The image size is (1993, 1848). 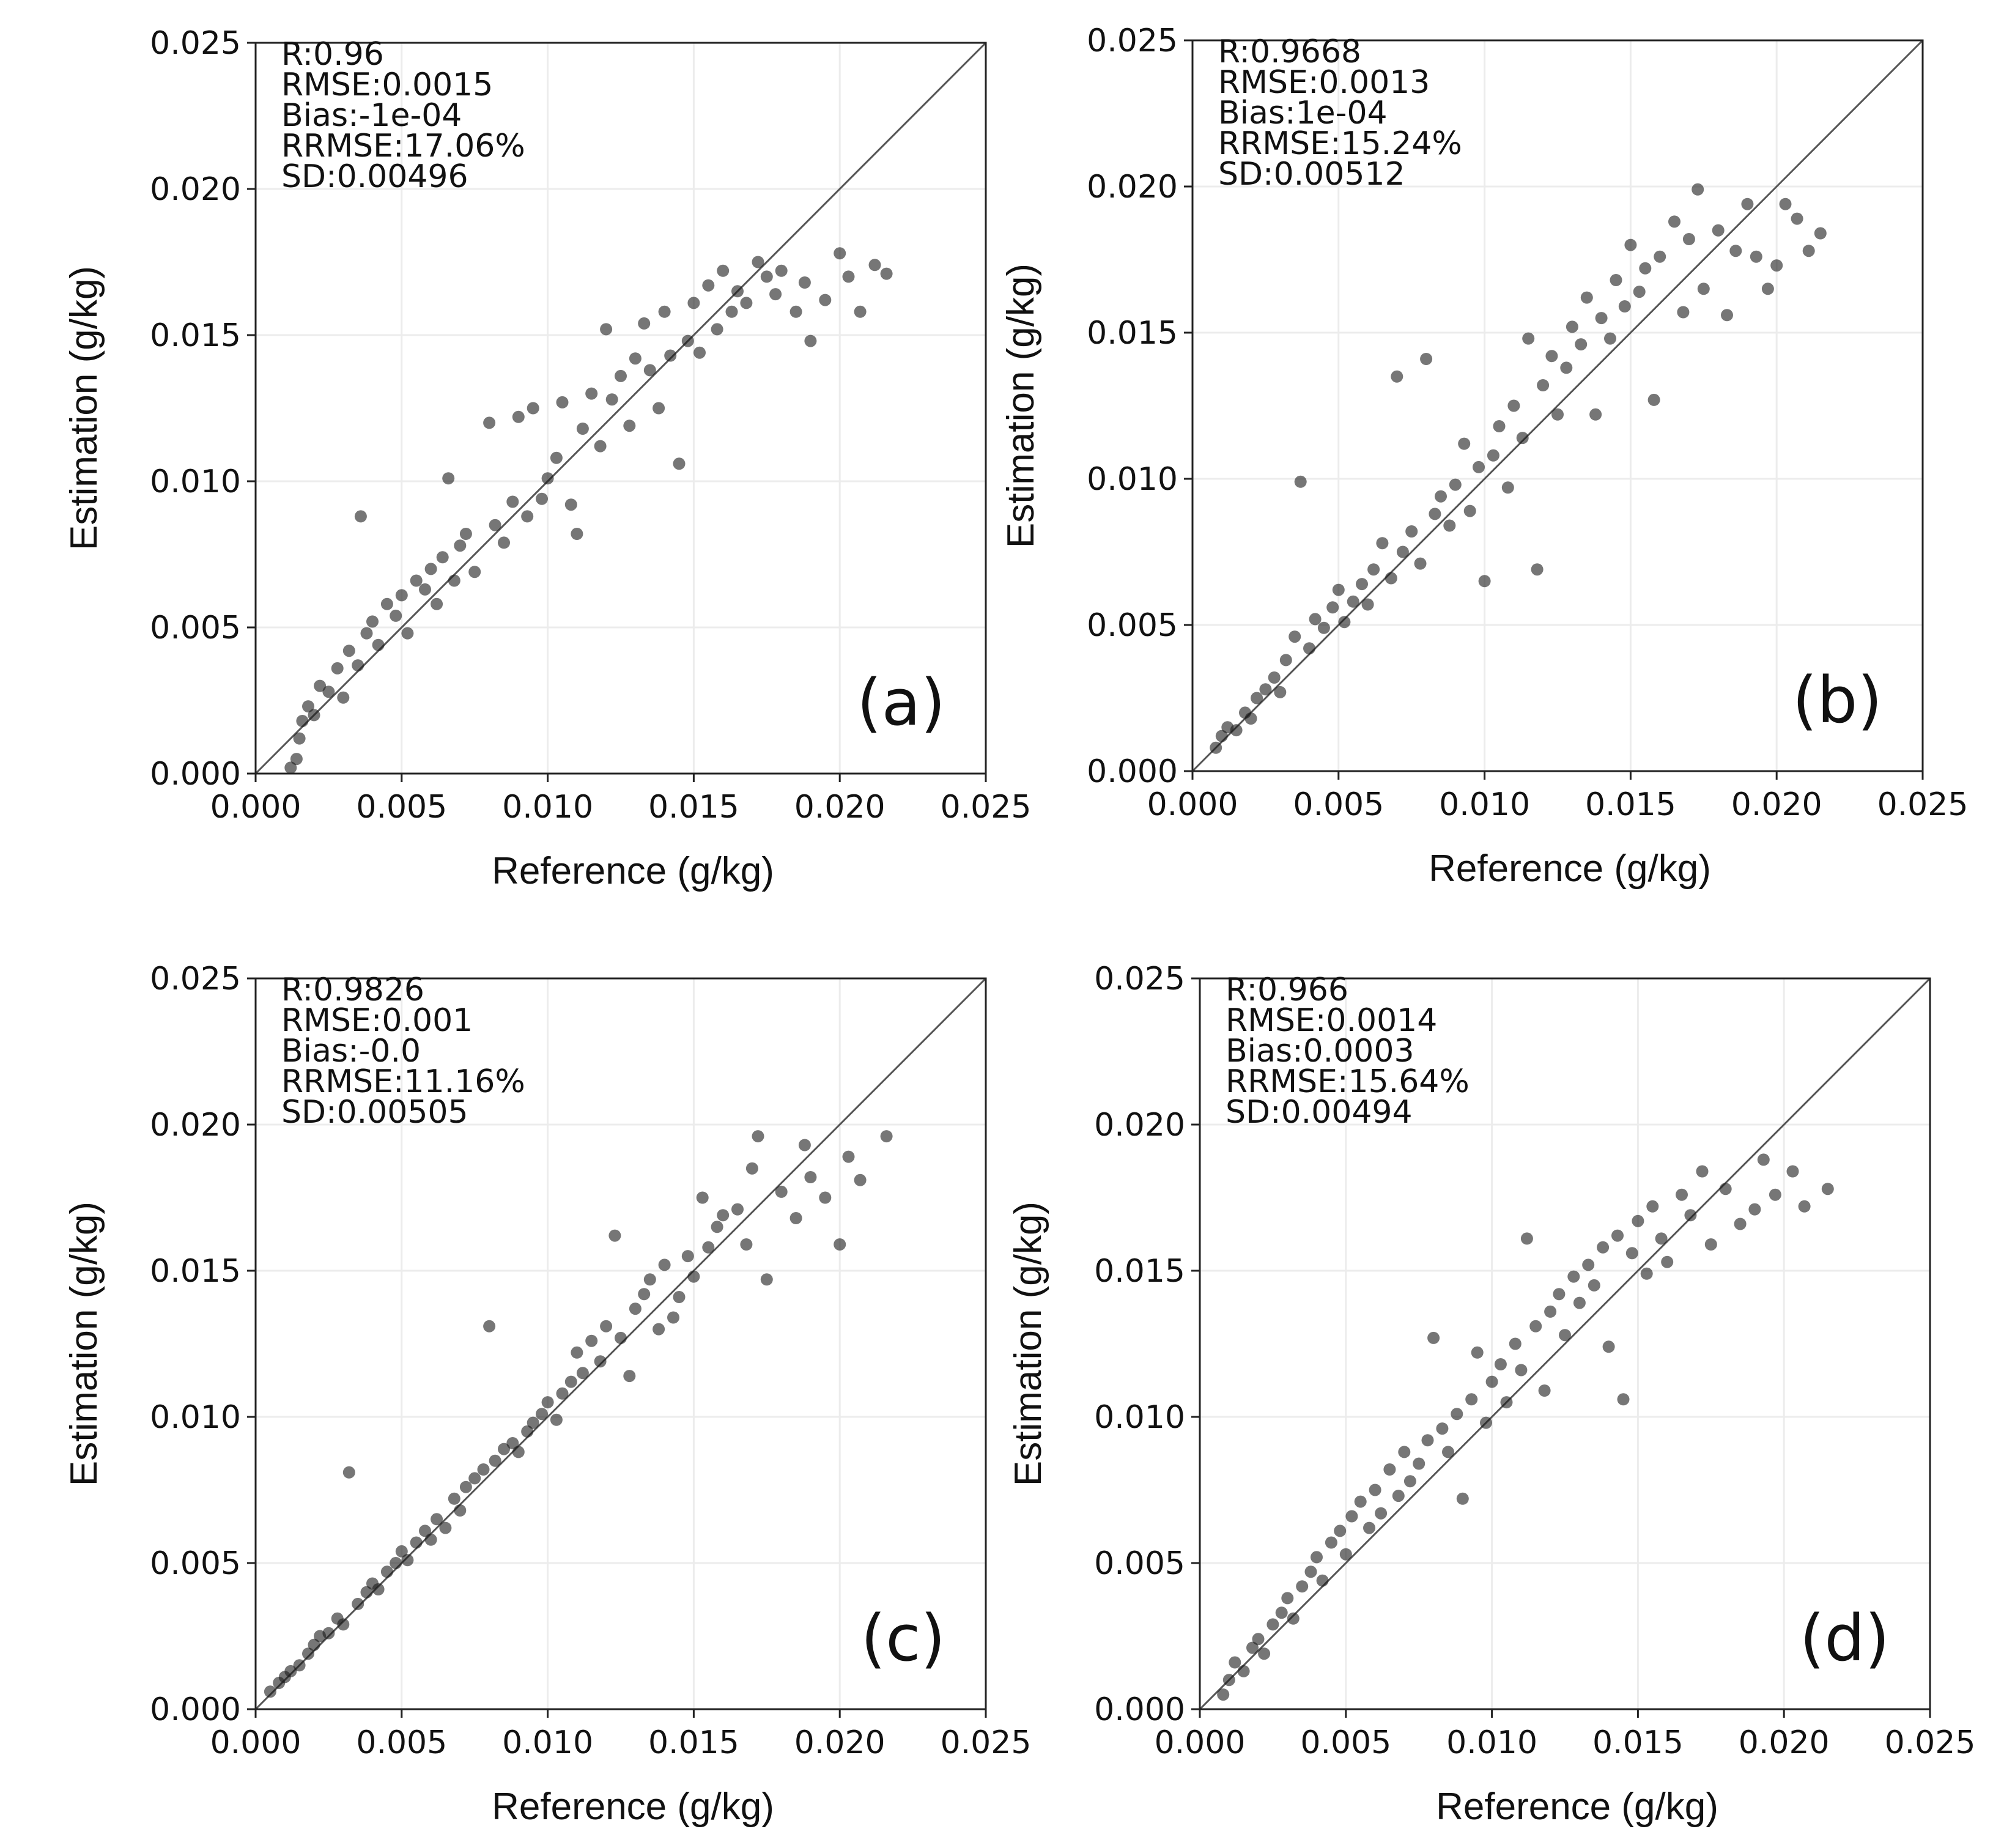 I want to click on stat-line: Bias:0.0003, so click(x=1320, y=1051).